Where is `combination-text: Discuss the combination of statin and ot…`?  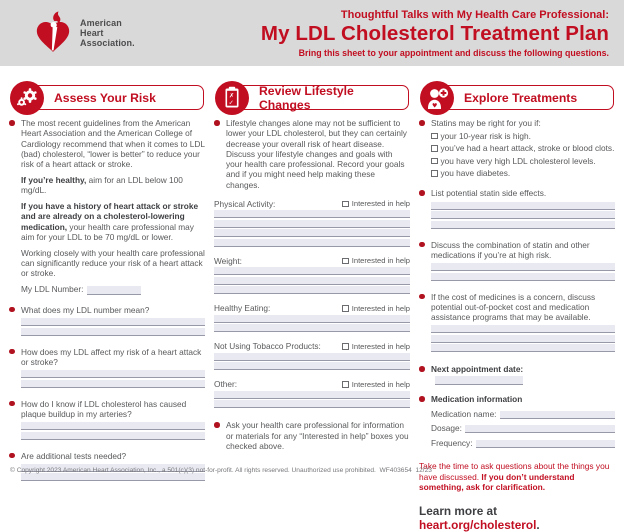
combination-text: Discuss the combination of statin and ot… is located at coordinates (510, 249).